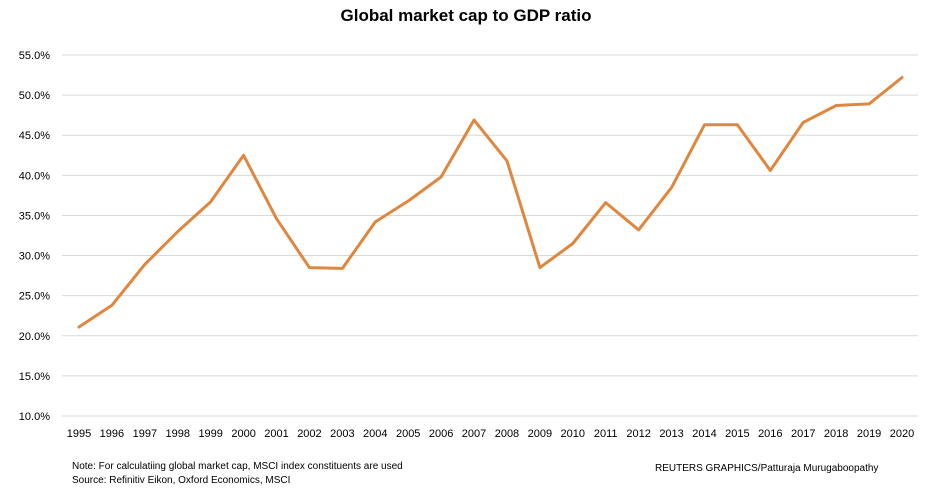 The image size is (932, 496). Describe the element at coordinates (902, 434) in the screenshot. I see `x-tick-label: 2020` at that location.